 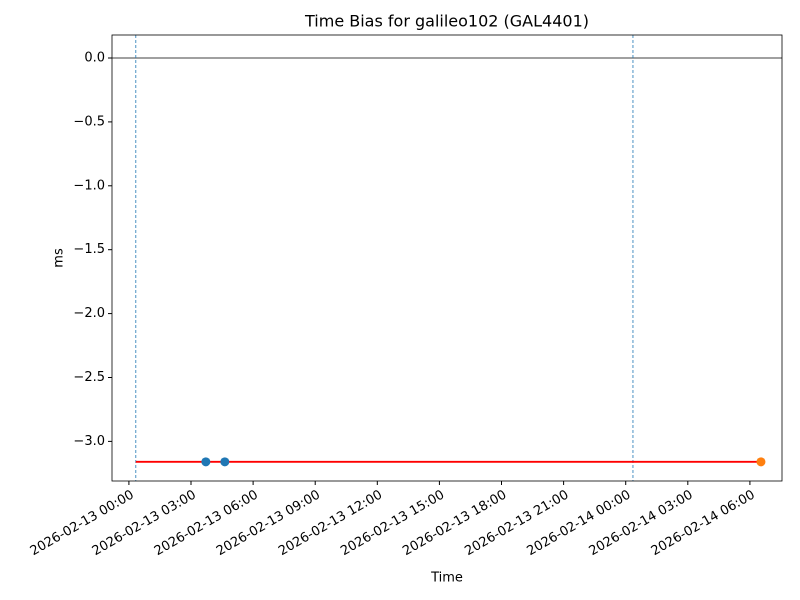 What do you see at coordinates (59, 258) in the screenshot?
I see `y-axis-label: ms` at bounding box center [59, 258].